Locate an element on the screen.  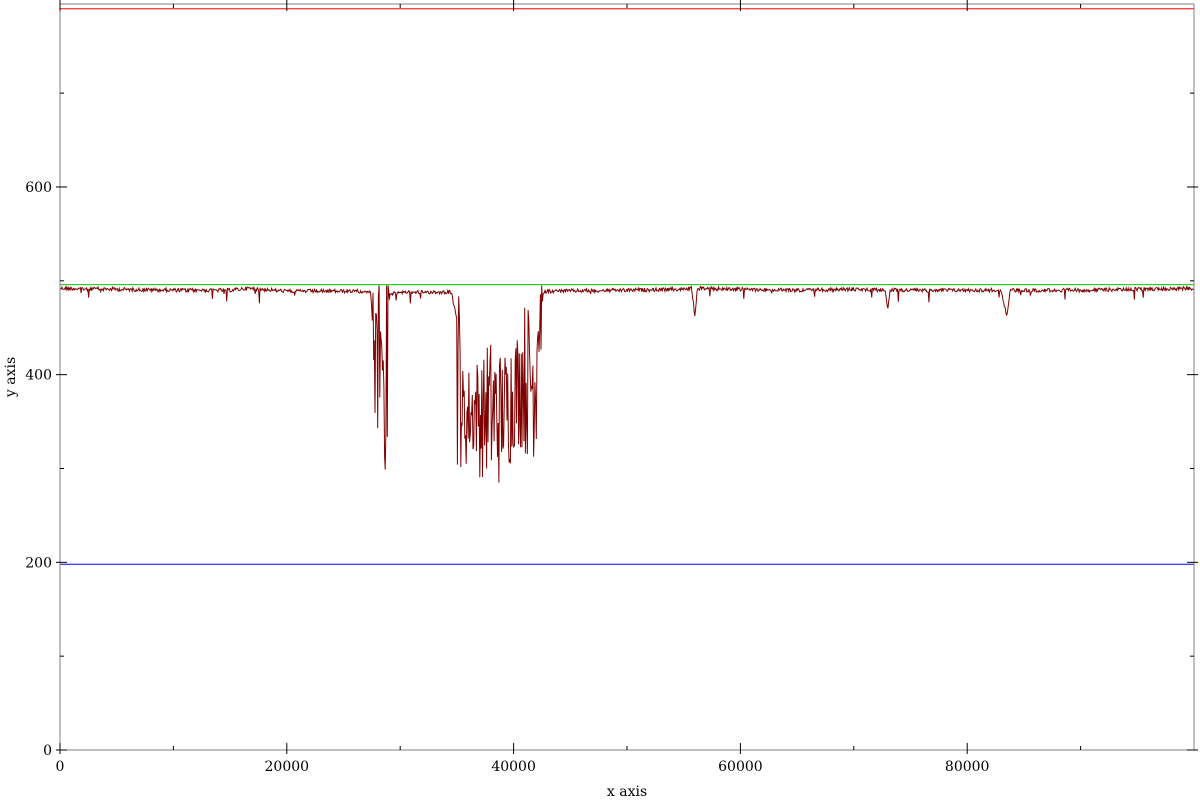
y-tick-label: 0 is located at coordinates (47, 751).